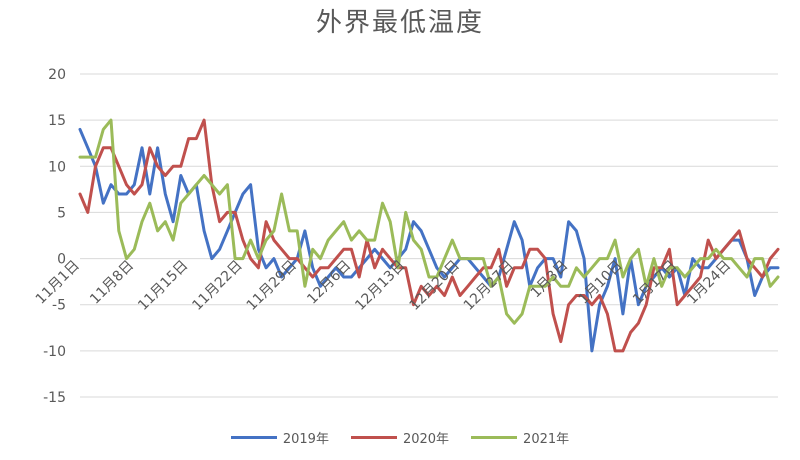  Describe the element at coordinates (61, 213) in the screenshot. I see `y-tick-label: 5` at that location.